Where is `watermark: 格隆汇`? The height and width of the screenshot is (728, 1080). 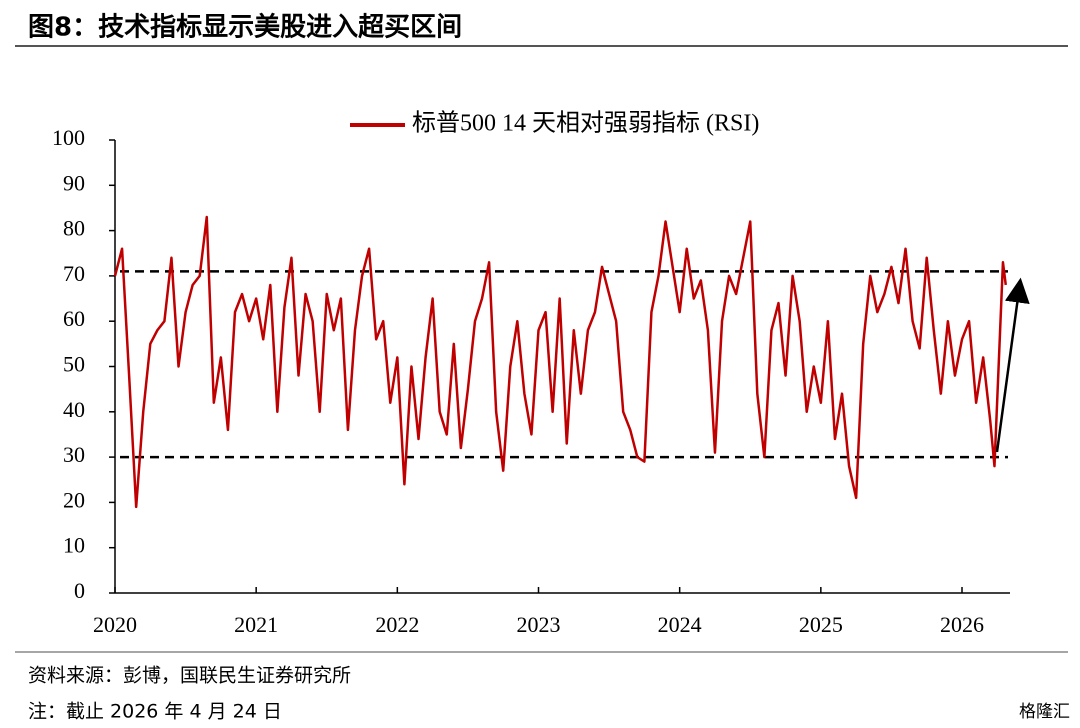
watermark: 格隆汇 is located at coordinates (1044, 712).